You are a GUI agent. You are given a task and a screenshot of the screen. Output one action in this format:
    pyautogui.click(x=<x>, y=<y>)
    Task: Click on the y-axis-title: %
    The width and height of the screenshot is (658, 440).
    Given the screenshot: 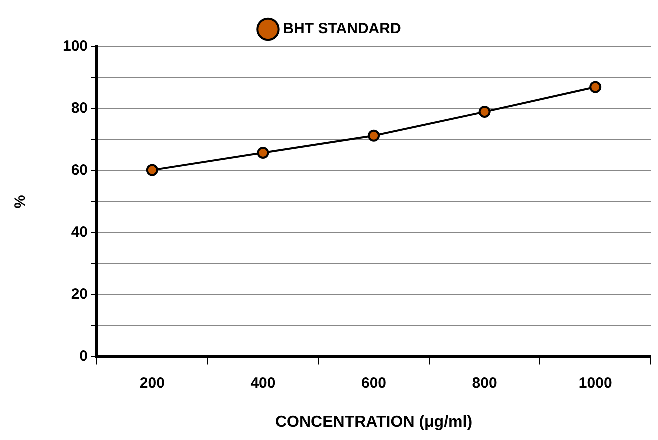 What is the action you would take?
    pyautogui.click(x=21, y=202)
    